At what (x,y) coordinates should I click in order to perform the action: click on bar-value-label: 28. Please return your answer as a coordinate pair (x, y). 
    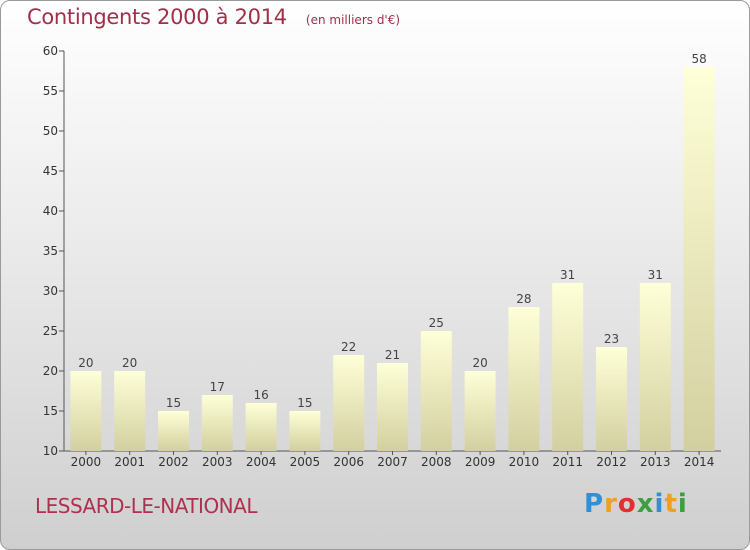
    Looking at the image, I should click on (523, 299).